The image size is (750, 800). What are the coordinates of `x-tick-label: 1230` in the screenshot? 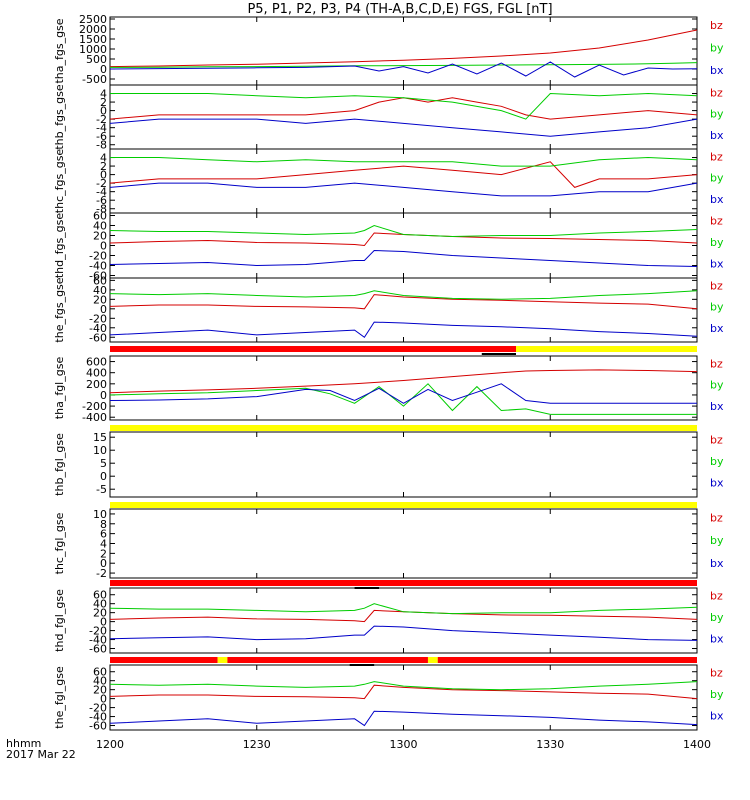 It's located at (257, 744).